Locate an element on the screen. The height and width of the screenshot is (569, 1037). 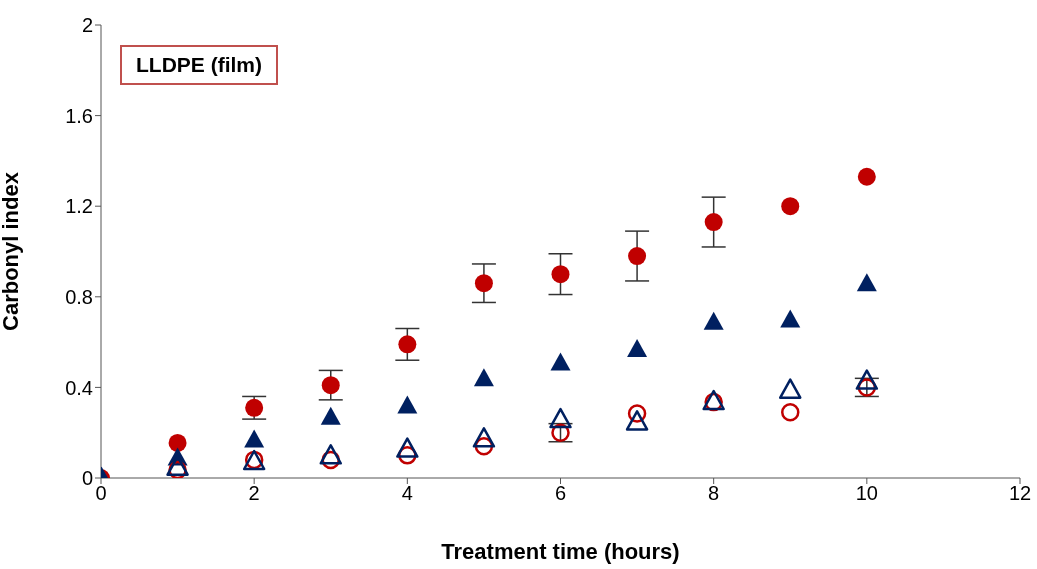
x-tick-label: 10 is located at coordinates (866, 493).